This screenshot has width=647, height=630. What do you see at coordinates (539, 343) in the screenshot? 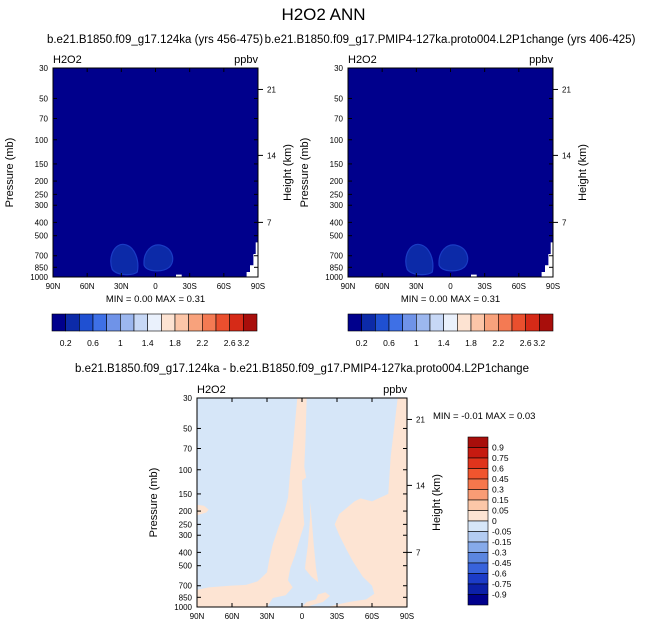
I see `colorbar-label: 3.2` at bounding box center [539, 343].